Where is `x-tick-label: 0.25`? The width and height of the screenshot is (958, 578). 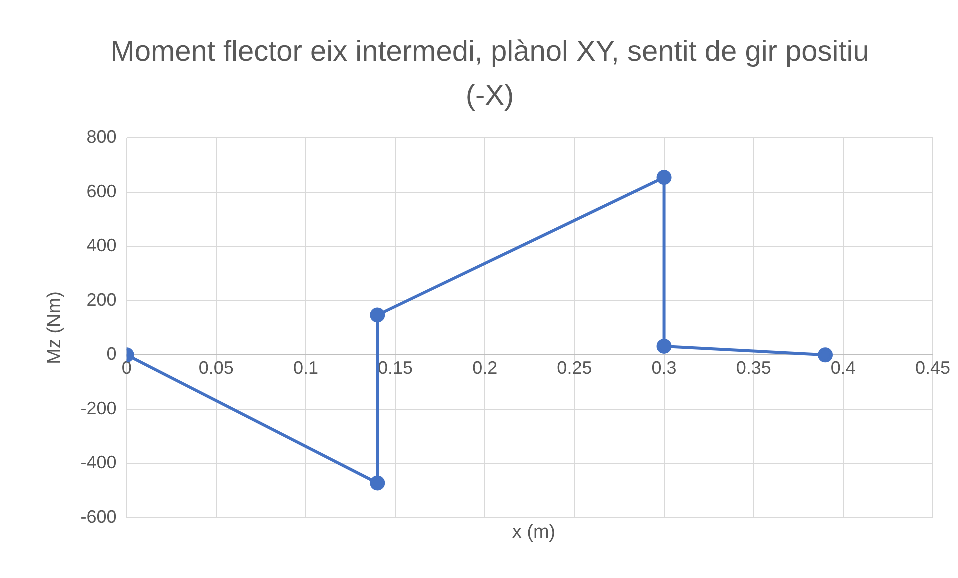 x-tick-label: 0.25 is located at coordinates (574, 368).